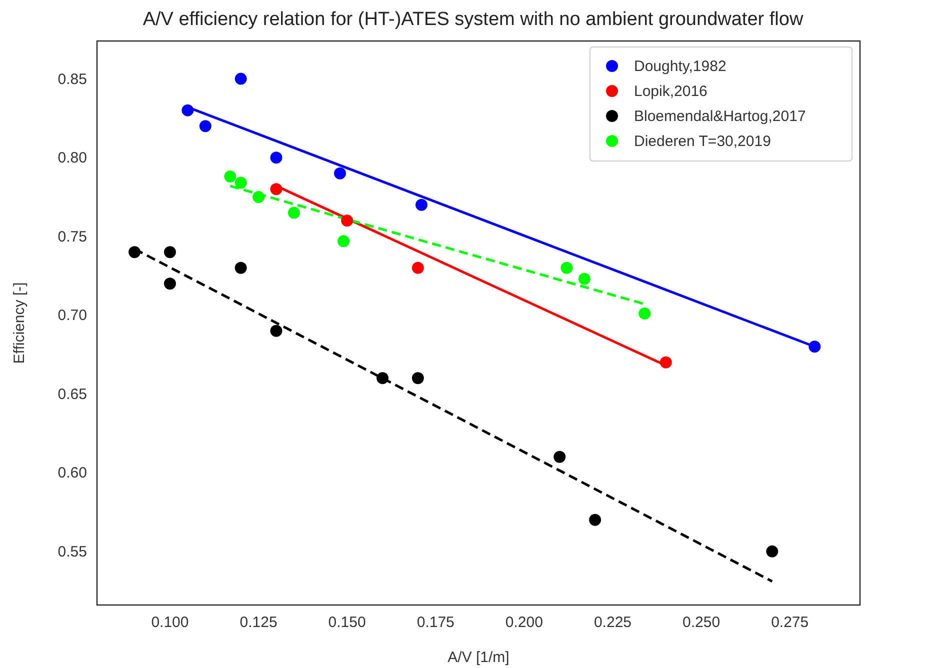  What do you see at coordinates (72, 394) in the screenshot?
I see `y-tick-label: 0.65` at bounding box center [72, 394].